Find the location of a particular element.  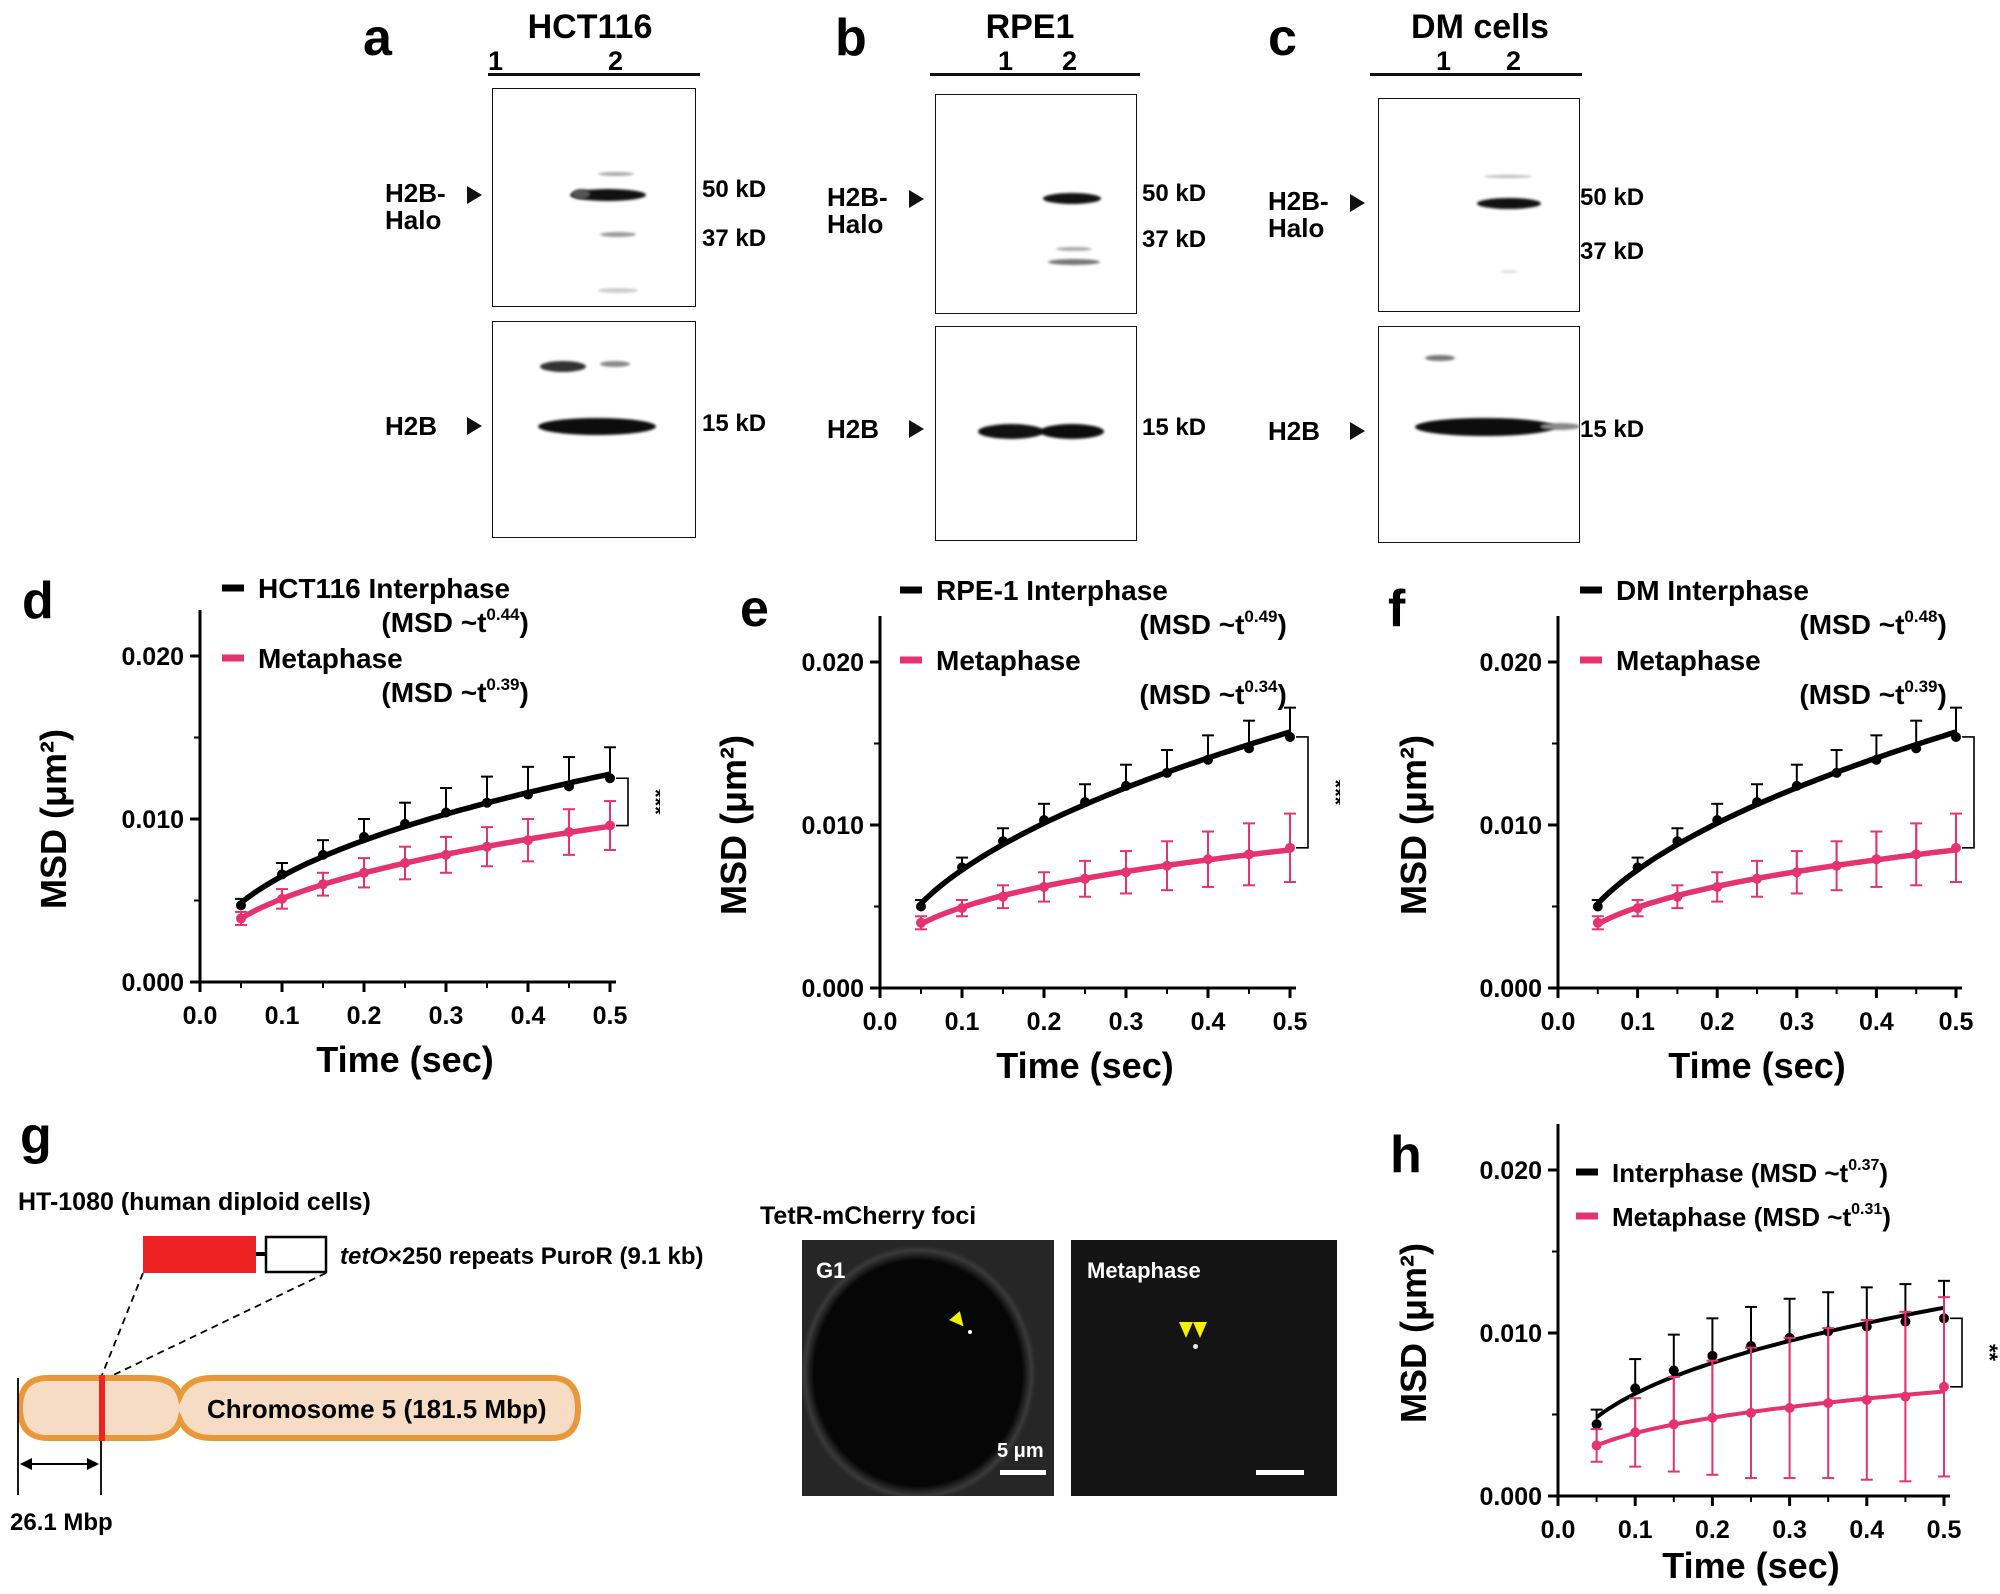

x-tick-label: 0.4 is located at coordinates (1876, 1022).